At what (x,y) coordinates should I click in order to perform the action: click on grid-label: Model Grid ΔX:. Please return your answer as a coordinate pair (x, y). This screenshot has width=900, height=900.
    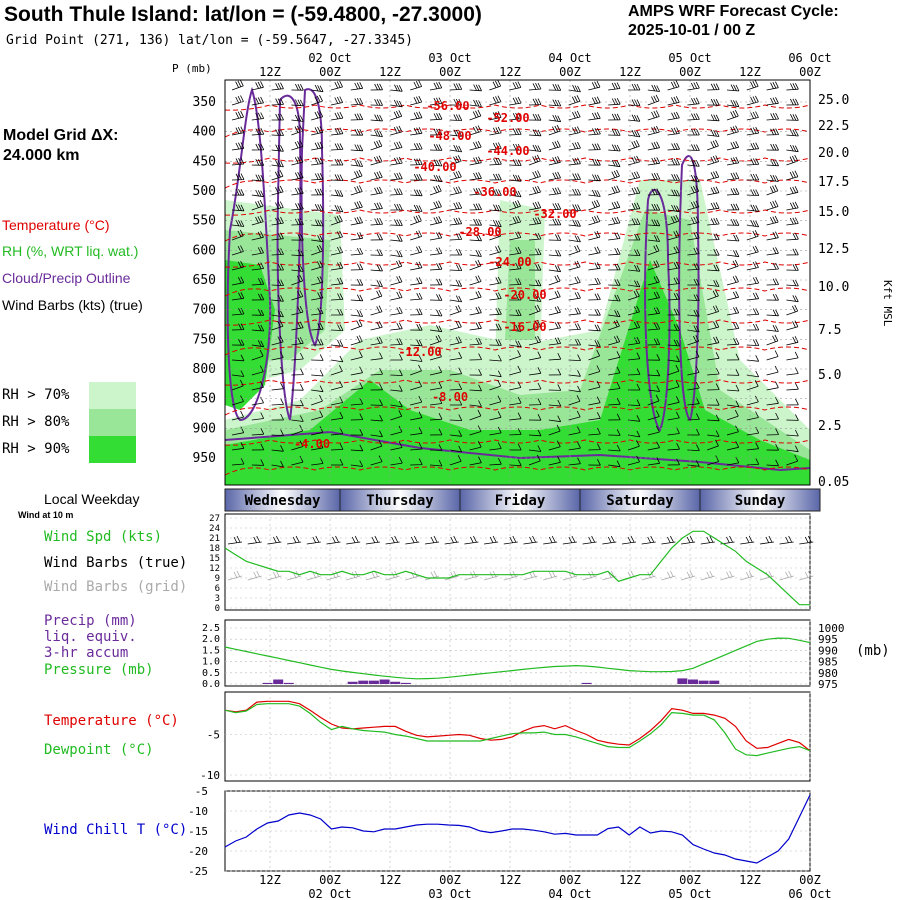
    Looking at the image, I should click on (61, 135).